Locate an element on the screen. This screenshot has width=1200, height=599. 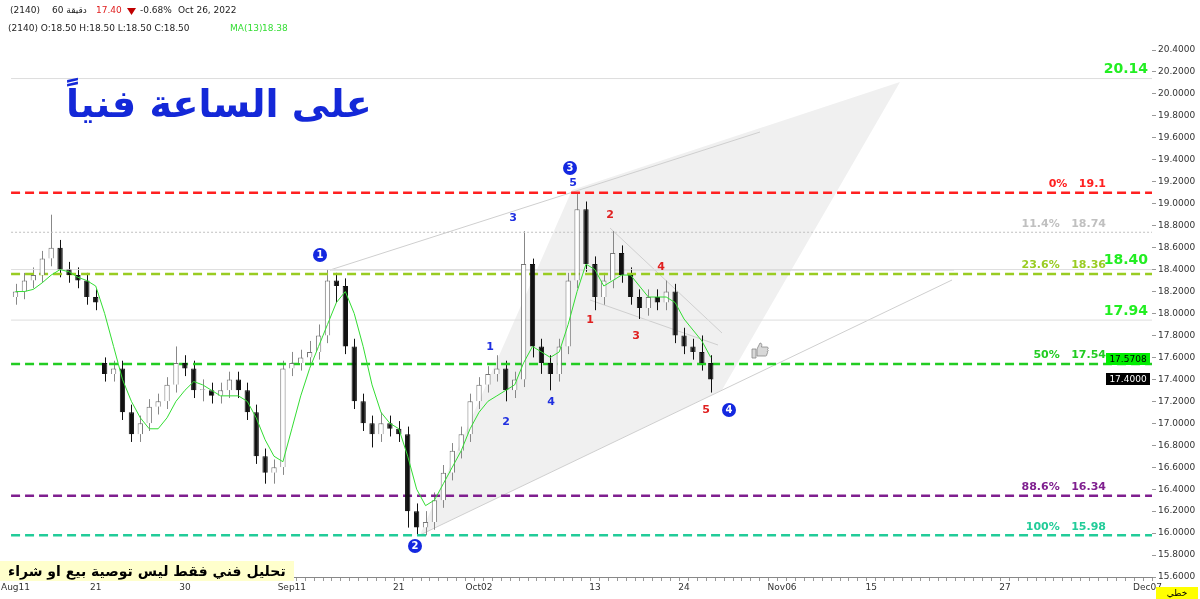
text: 18.38 is located at coordinates (275, 28).